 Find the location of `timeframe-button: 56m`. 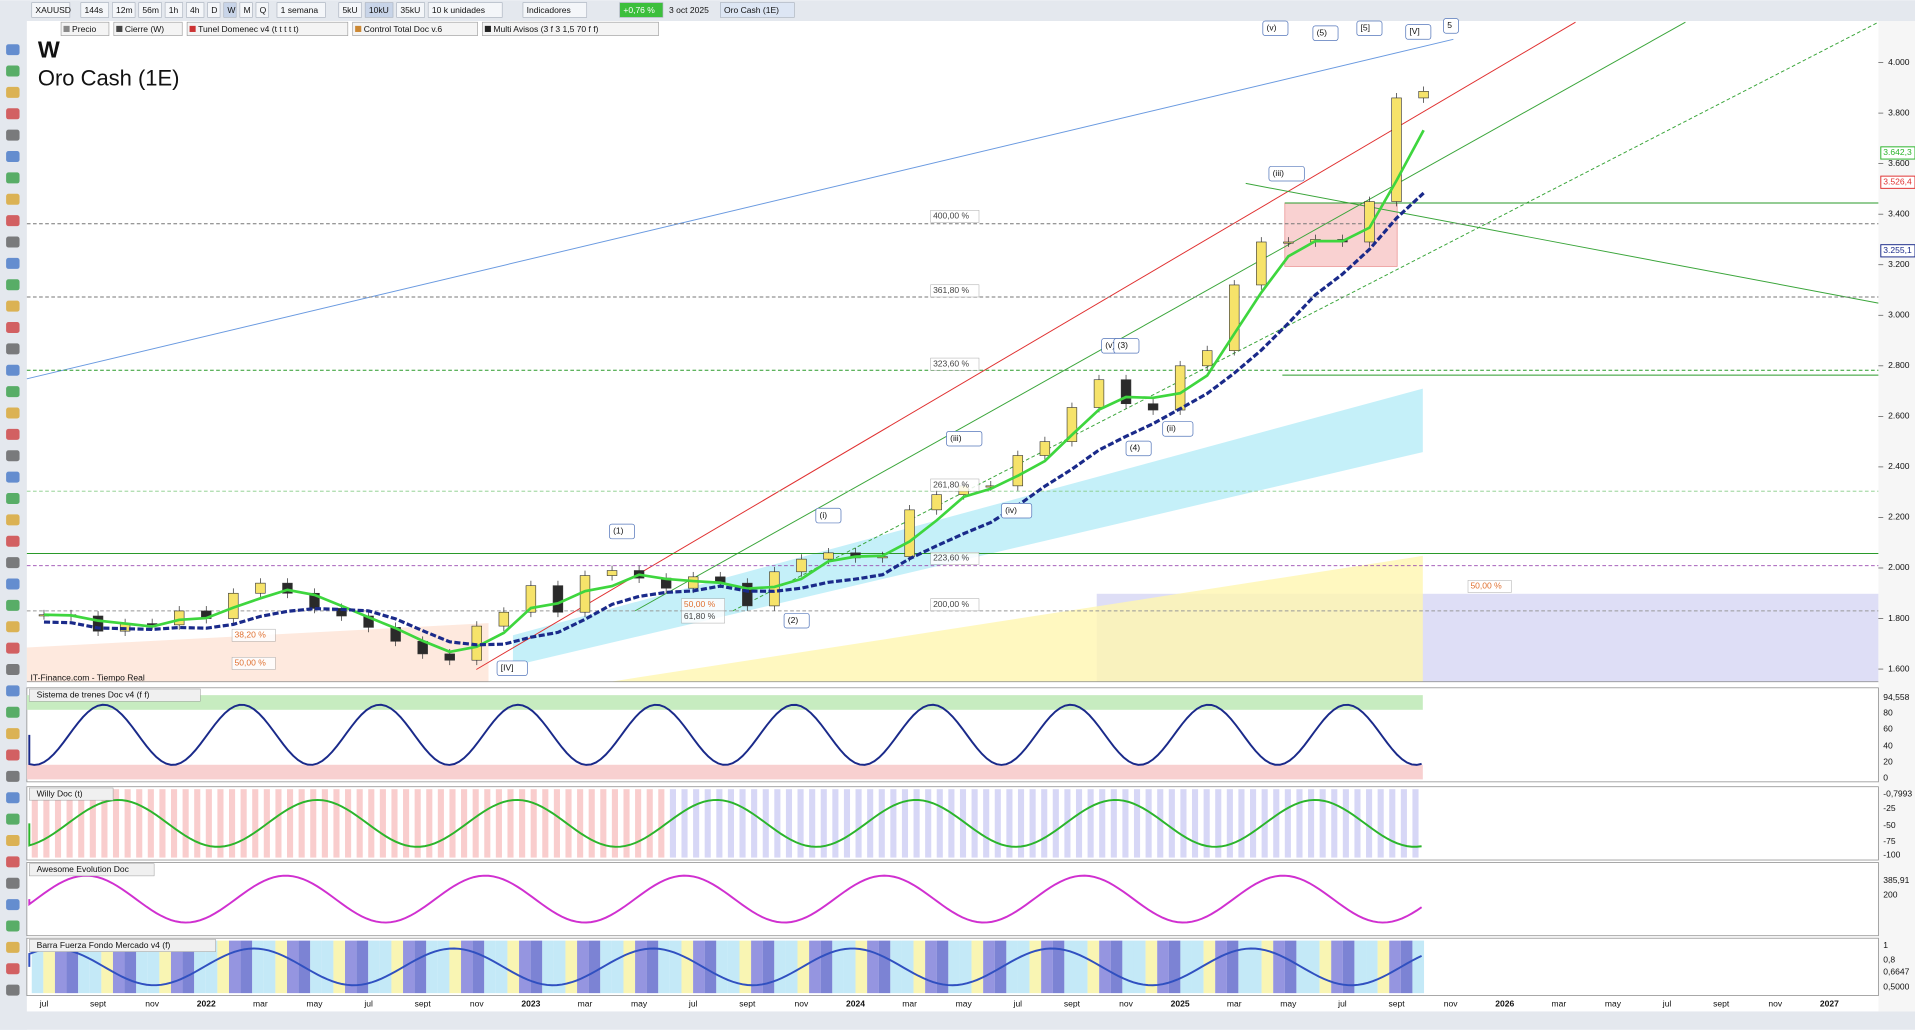

timeframe-button: 56m is located at coordinates (150, 10).